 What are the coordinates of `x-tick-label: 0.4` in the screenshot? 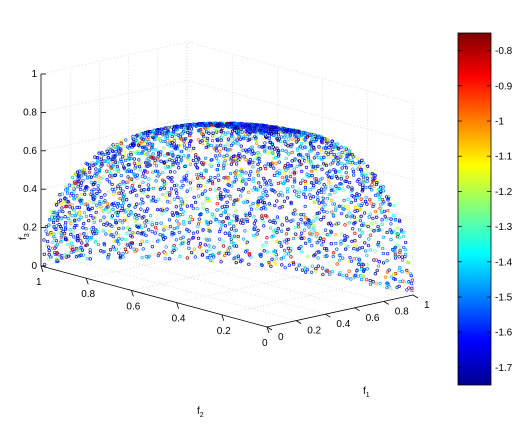 It's located at (343, 324).